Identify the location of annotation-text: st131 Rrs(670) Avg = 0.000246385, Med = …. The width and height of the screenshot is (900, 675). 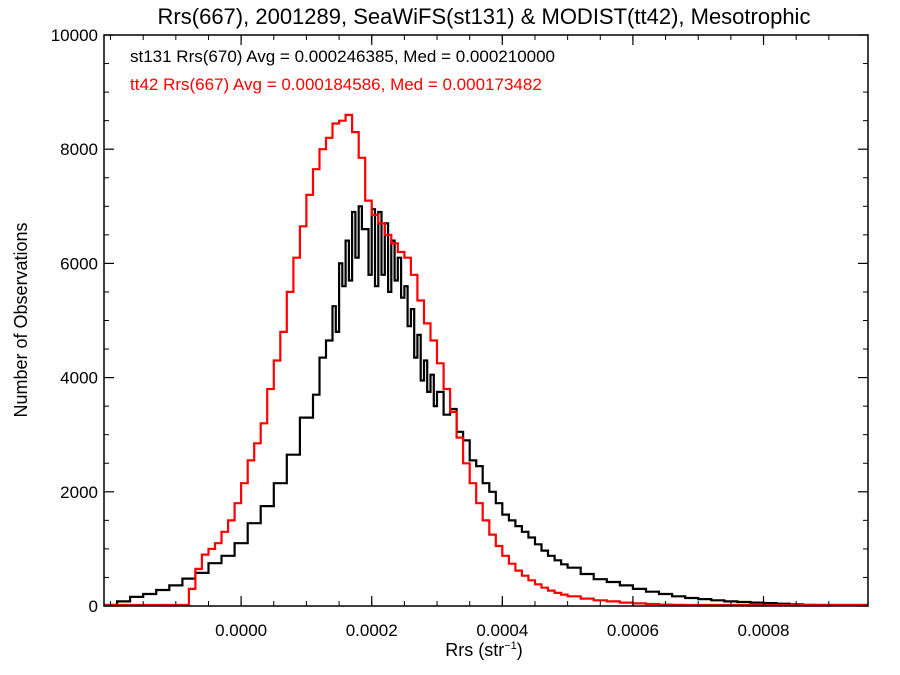
(342, 56).